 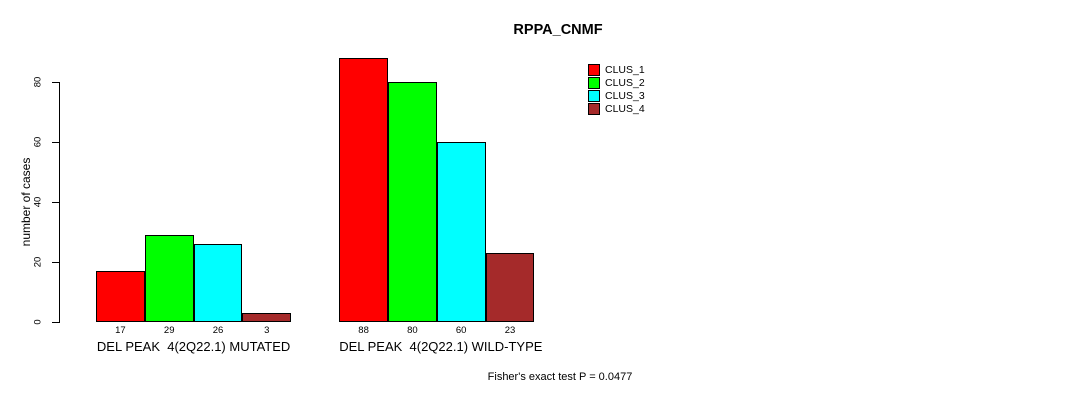 What do you see at coordinates (560, 377) in the screenshot?
I see `annotation-text: Fisher's exact test P = 0.0477` at bounding box center [560, 377].